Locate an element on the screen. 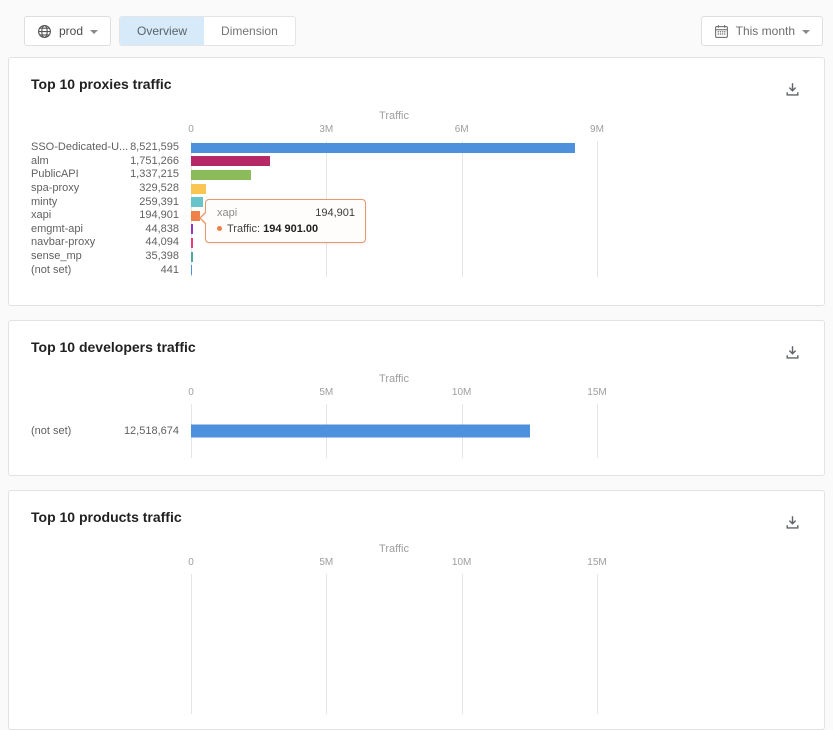  category-value: 8,521,595 is located at coordinates (154, 147).